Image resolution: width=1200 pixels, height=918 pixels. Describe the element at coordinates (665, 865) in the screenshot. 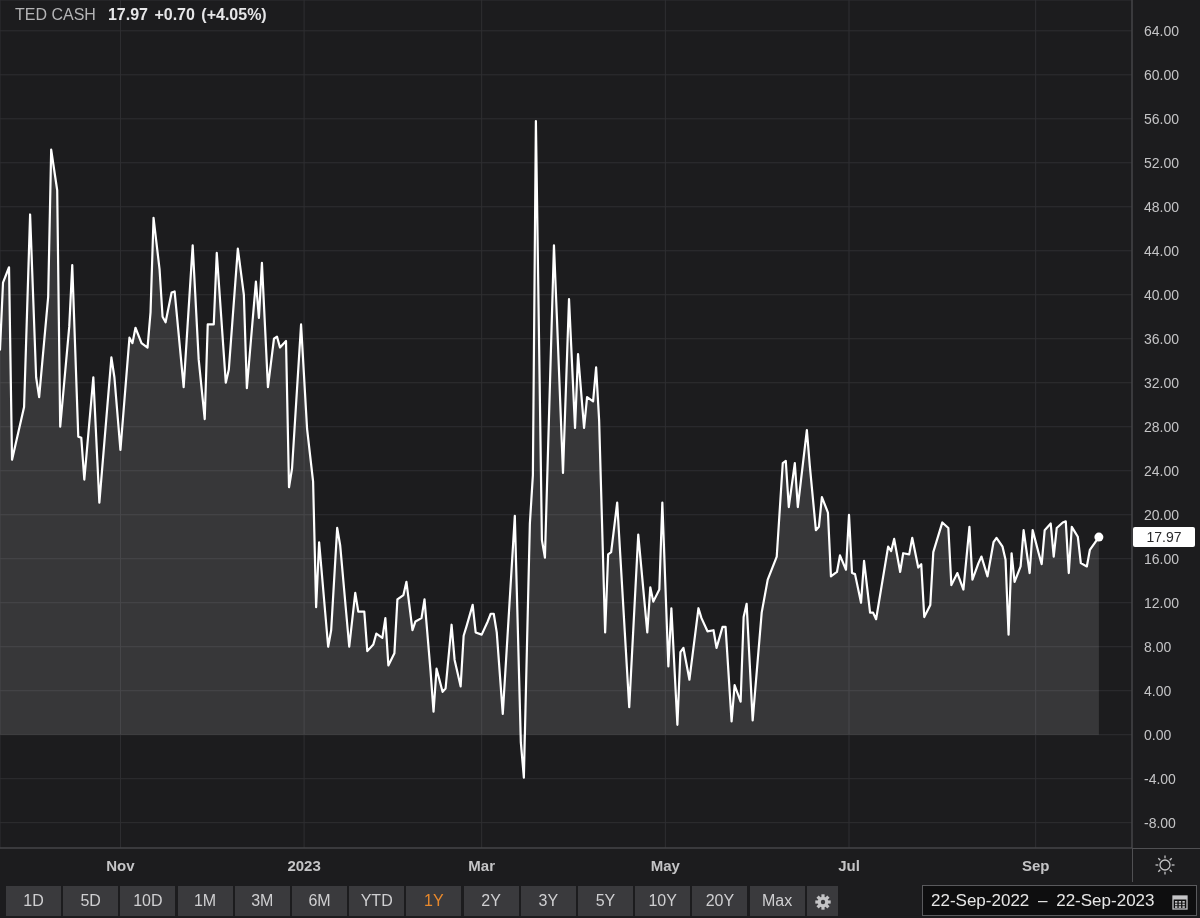

I see `x-tick-label: May` at that location.